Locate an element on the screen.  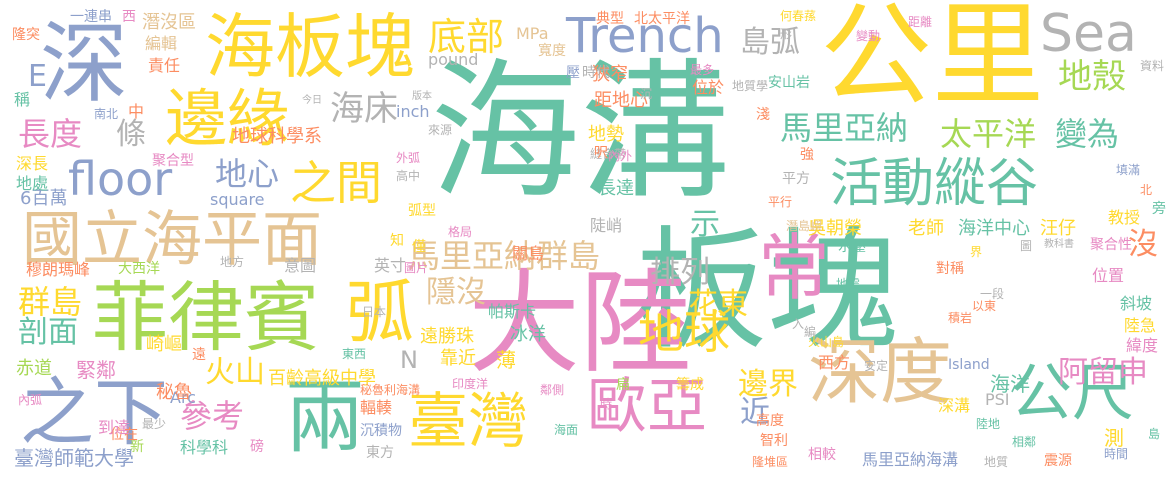
word: 地球科學系 is located at coordinates (277, 136).